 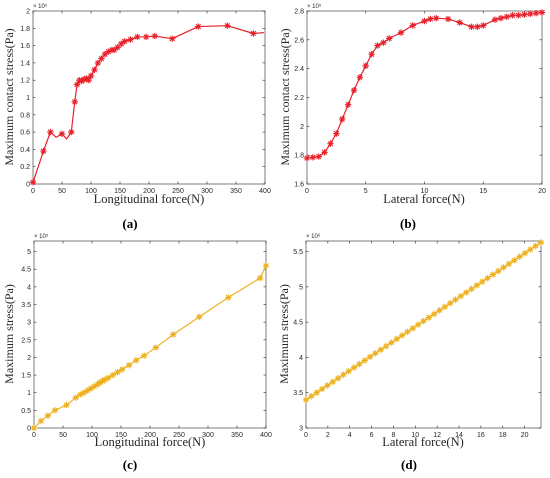 What do you see at coordinates (393, 435) in the screenshot?
I see `x-tick-label: 8` at bounding box center [393, 435].